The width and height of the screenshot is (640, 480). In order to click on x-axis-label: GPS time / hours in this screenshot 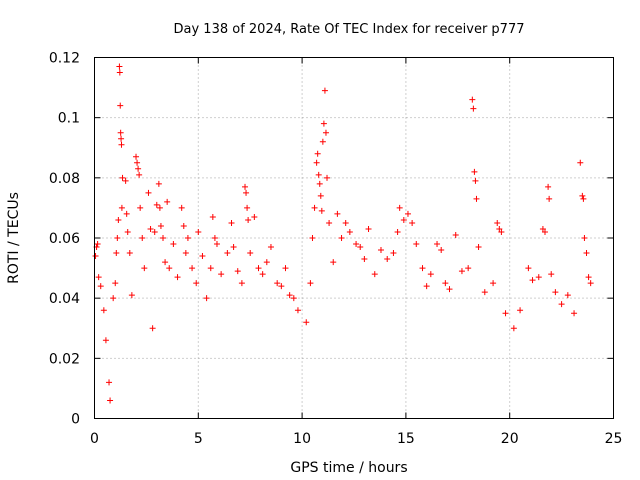, I will do `click(348, 468)`.